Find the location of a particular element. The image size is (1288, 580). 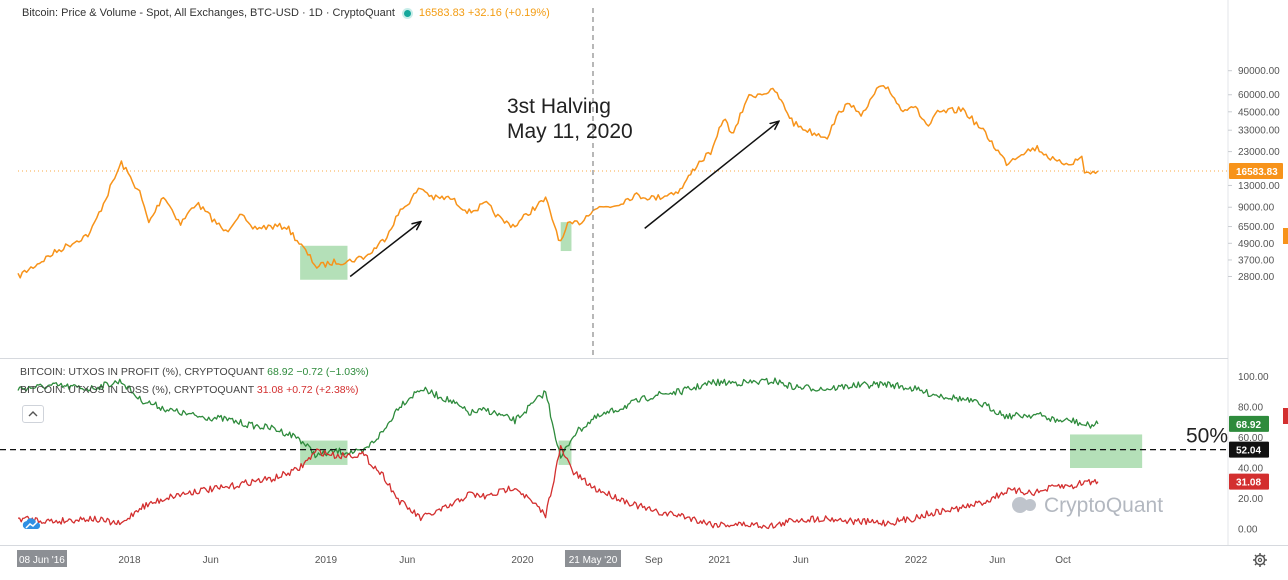

price-tick-label: 90000.00 is located at coordinates (1259, 71).